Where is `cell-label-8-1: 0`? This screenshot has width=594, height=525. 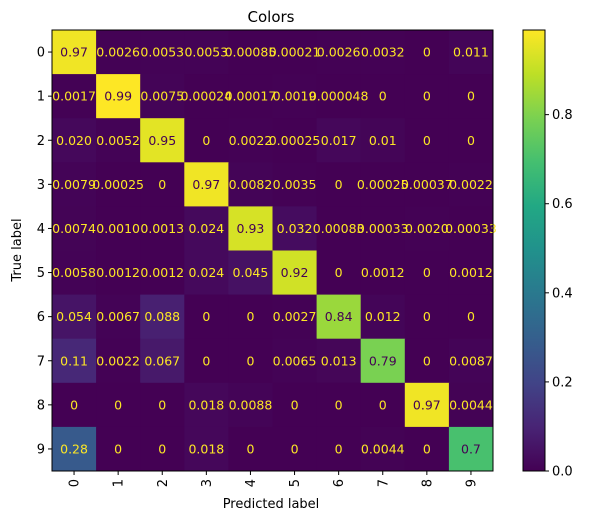 cell-label-8-1: 0 is located at coordinates (118, 404).